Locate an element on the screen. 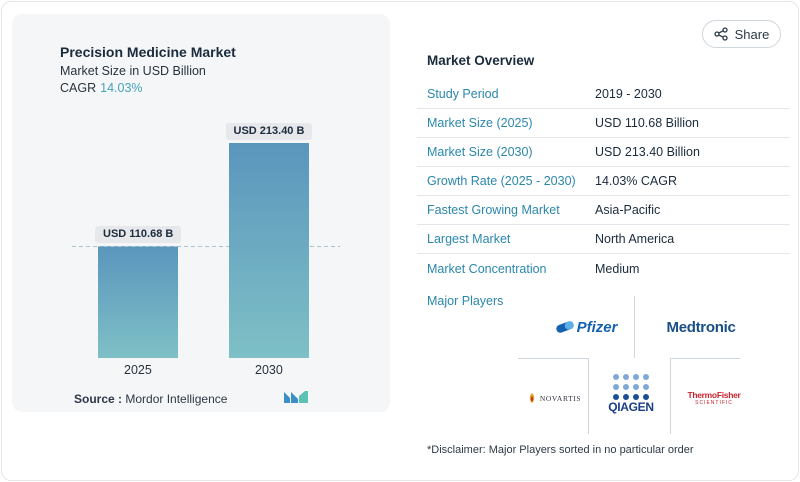 The image size is (800, 482). overview-row: Fastest Growing Market Asia-Pacific is located at coordinates (603, 210).